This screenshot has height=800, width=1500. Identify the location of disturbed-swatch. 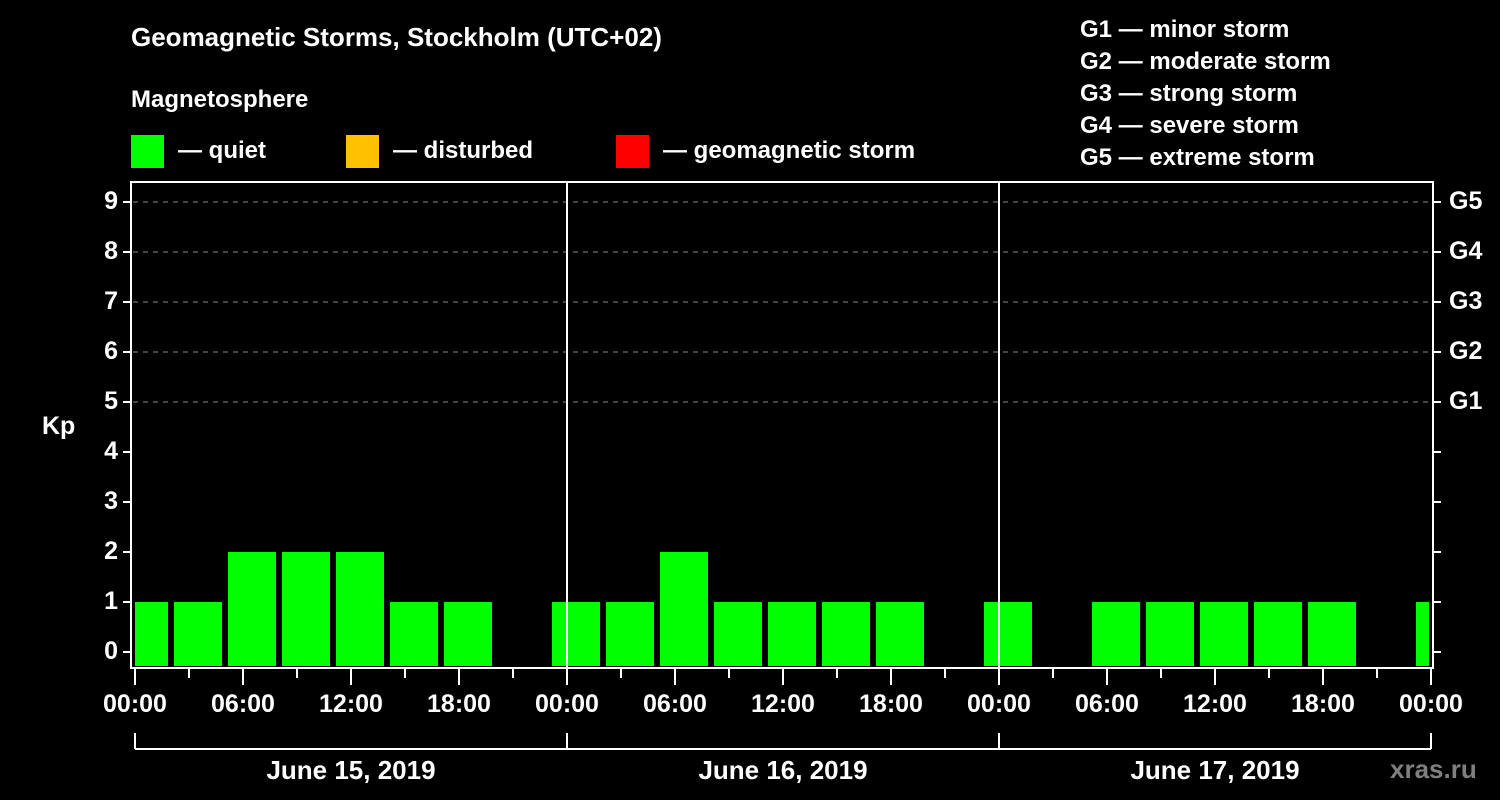
(362, 151).